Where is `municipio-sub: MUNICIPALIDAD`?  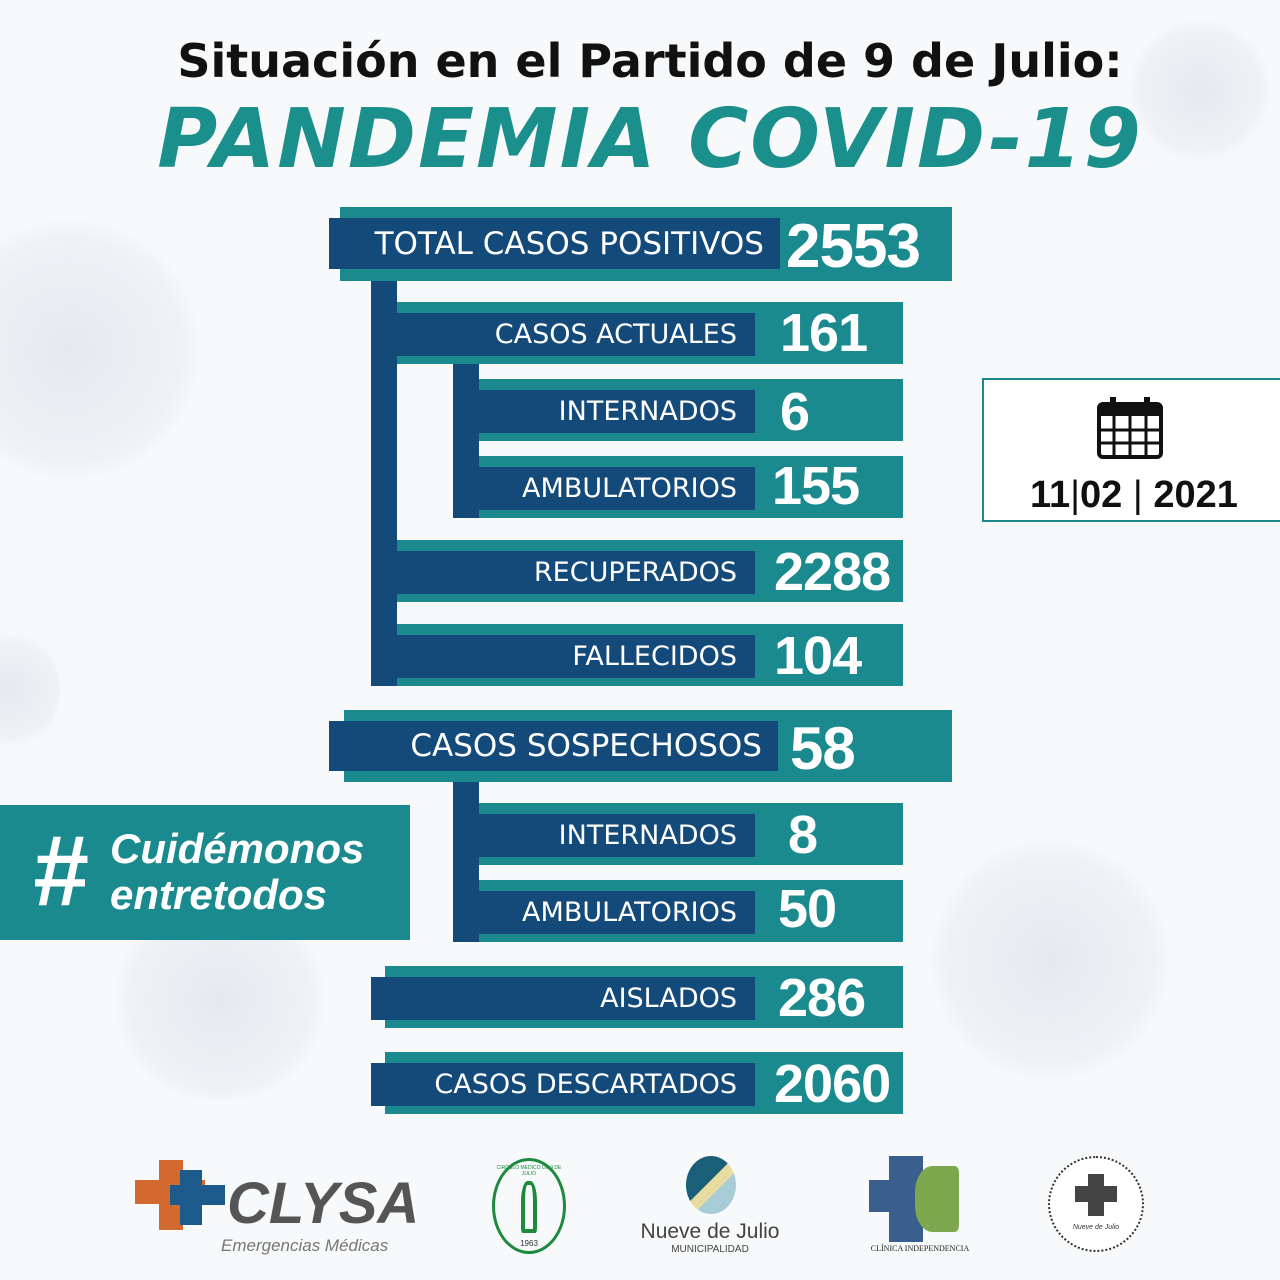
municipio-sub: MUNICIPALIDAD is located at coordinates (710, 1249).